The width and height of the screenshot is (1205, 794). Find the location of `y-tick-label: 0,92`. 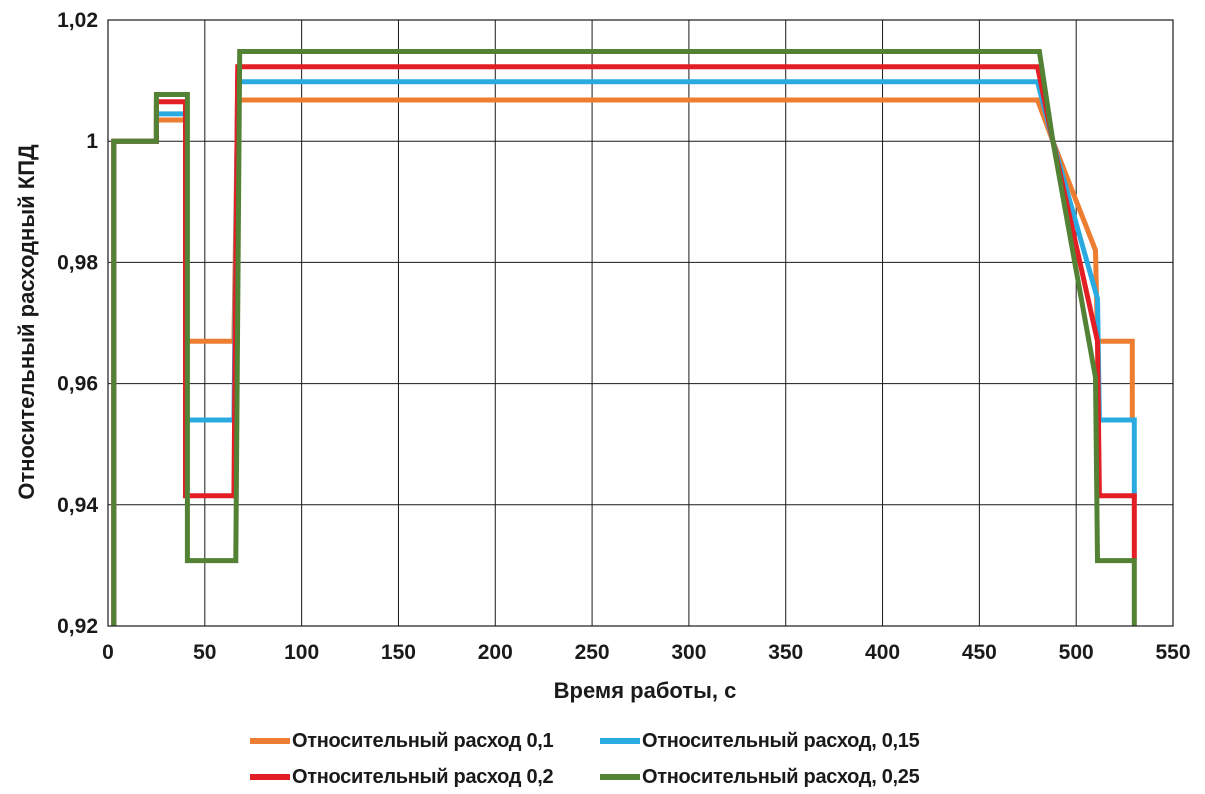

y-tick-label: 0,92 is located at coordinates (77, 626).